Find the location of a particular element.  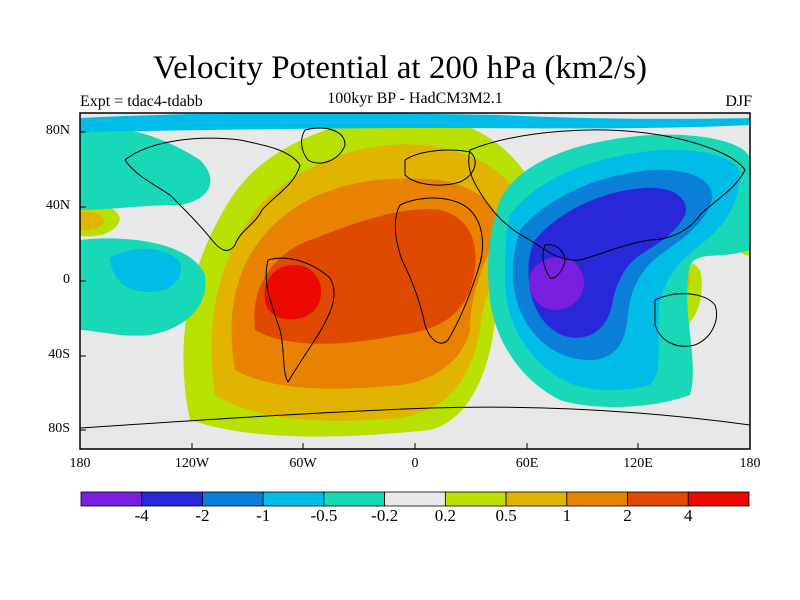

colorbar-label: 1 is located at coordinates (567, 515).